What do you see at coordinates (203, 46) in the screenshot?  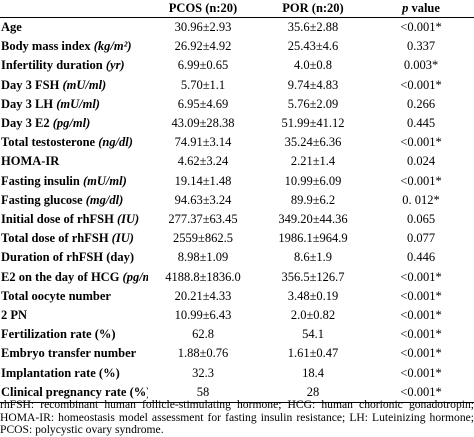 I see `row-pcos-value: 26.92±4.92` at bounding box center [203, 46].